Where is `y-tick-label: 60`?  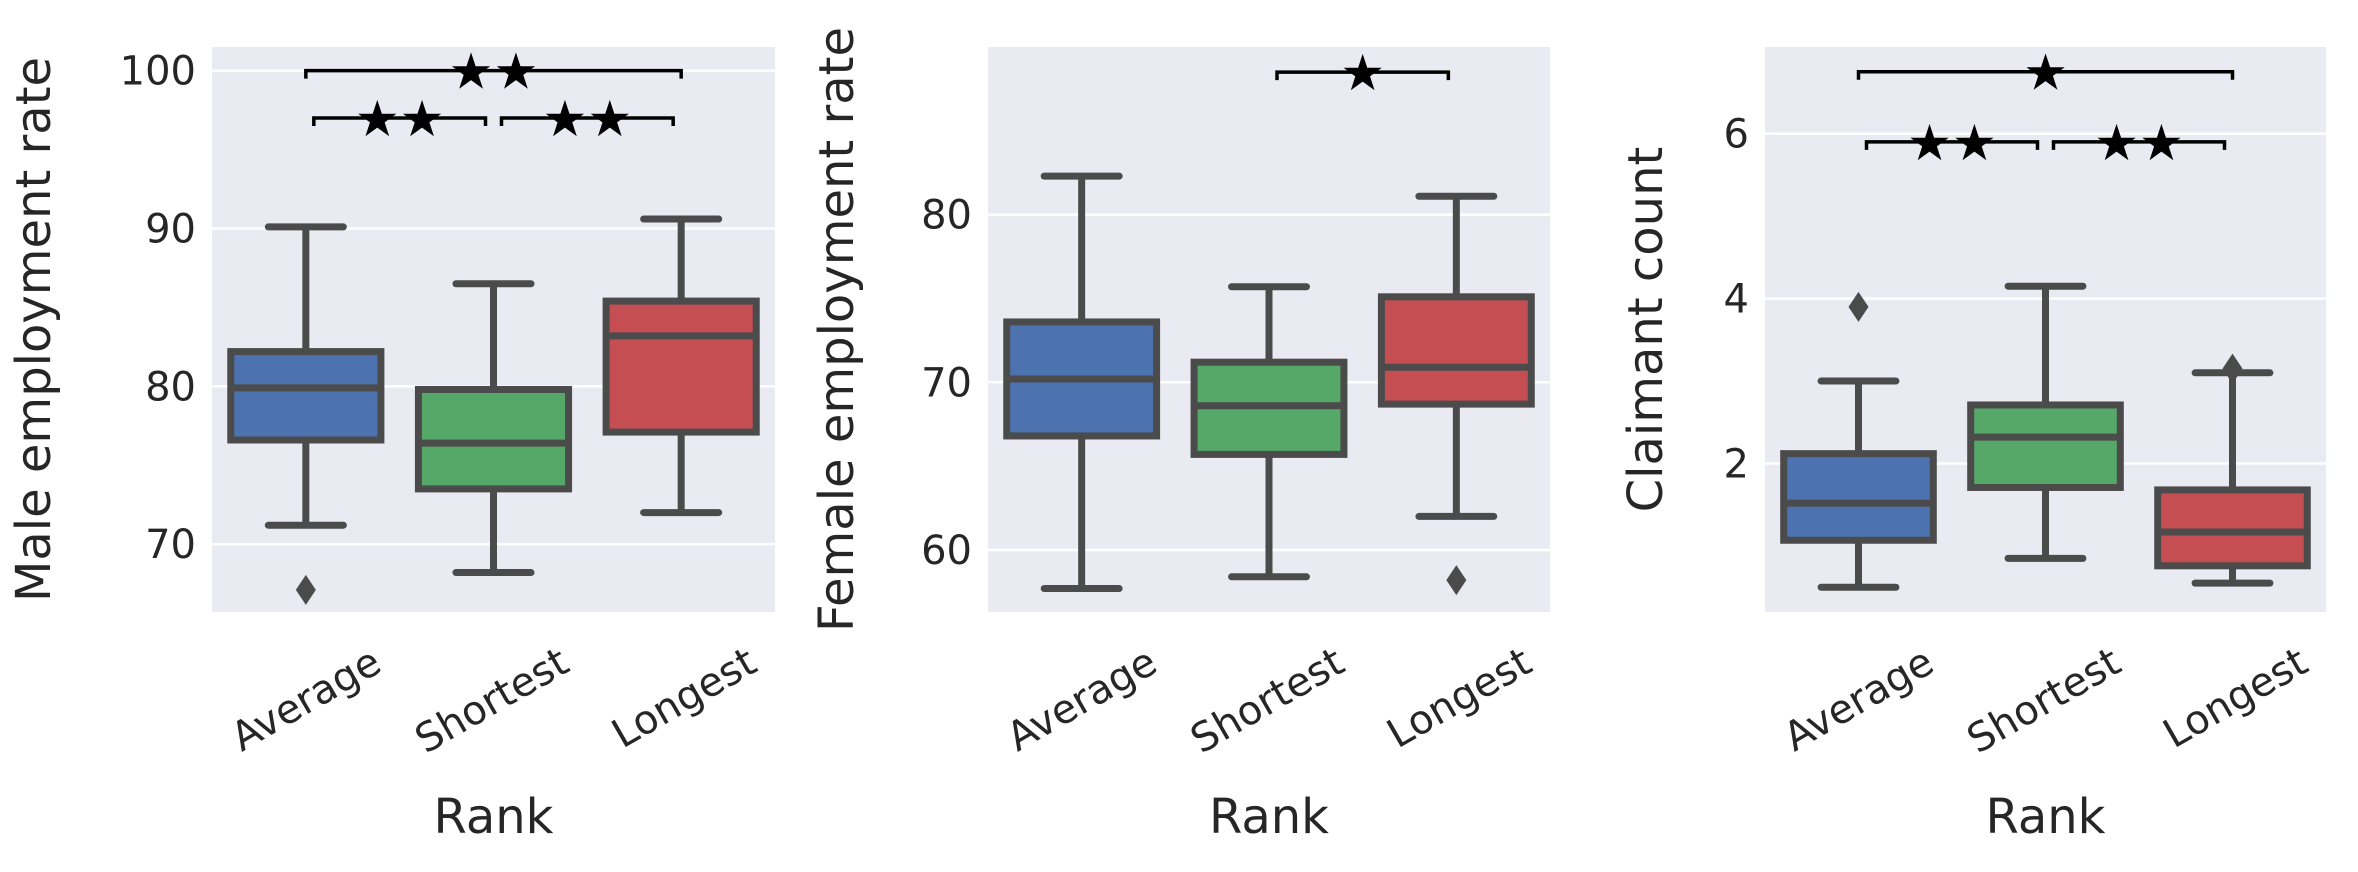
y-tick-label: 60 is located at coordinates (946, 551).